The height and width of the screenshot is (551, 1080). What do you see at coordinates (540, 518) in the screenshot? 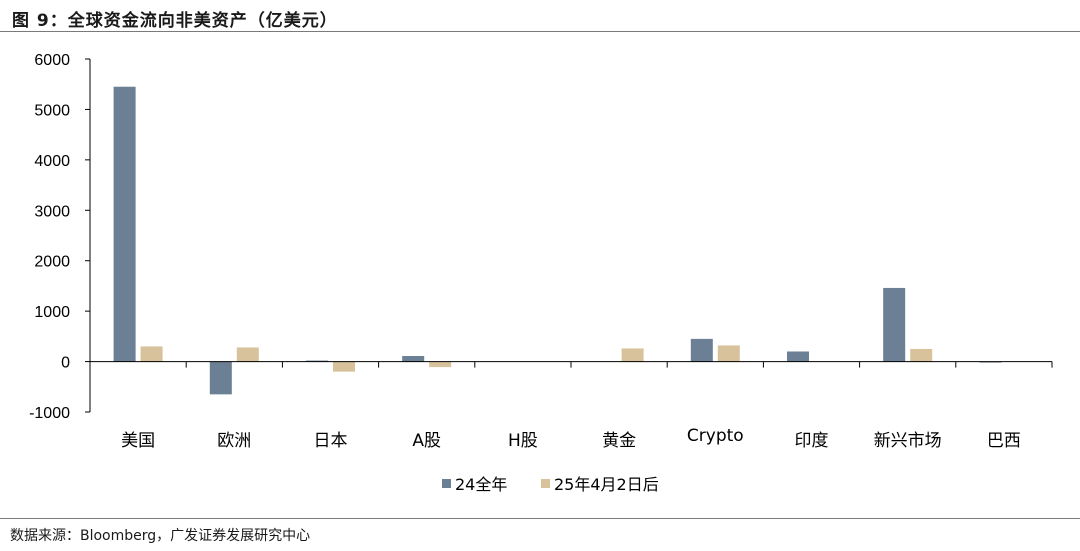
I see `bottom-divider` at bounding box center [540, 518].